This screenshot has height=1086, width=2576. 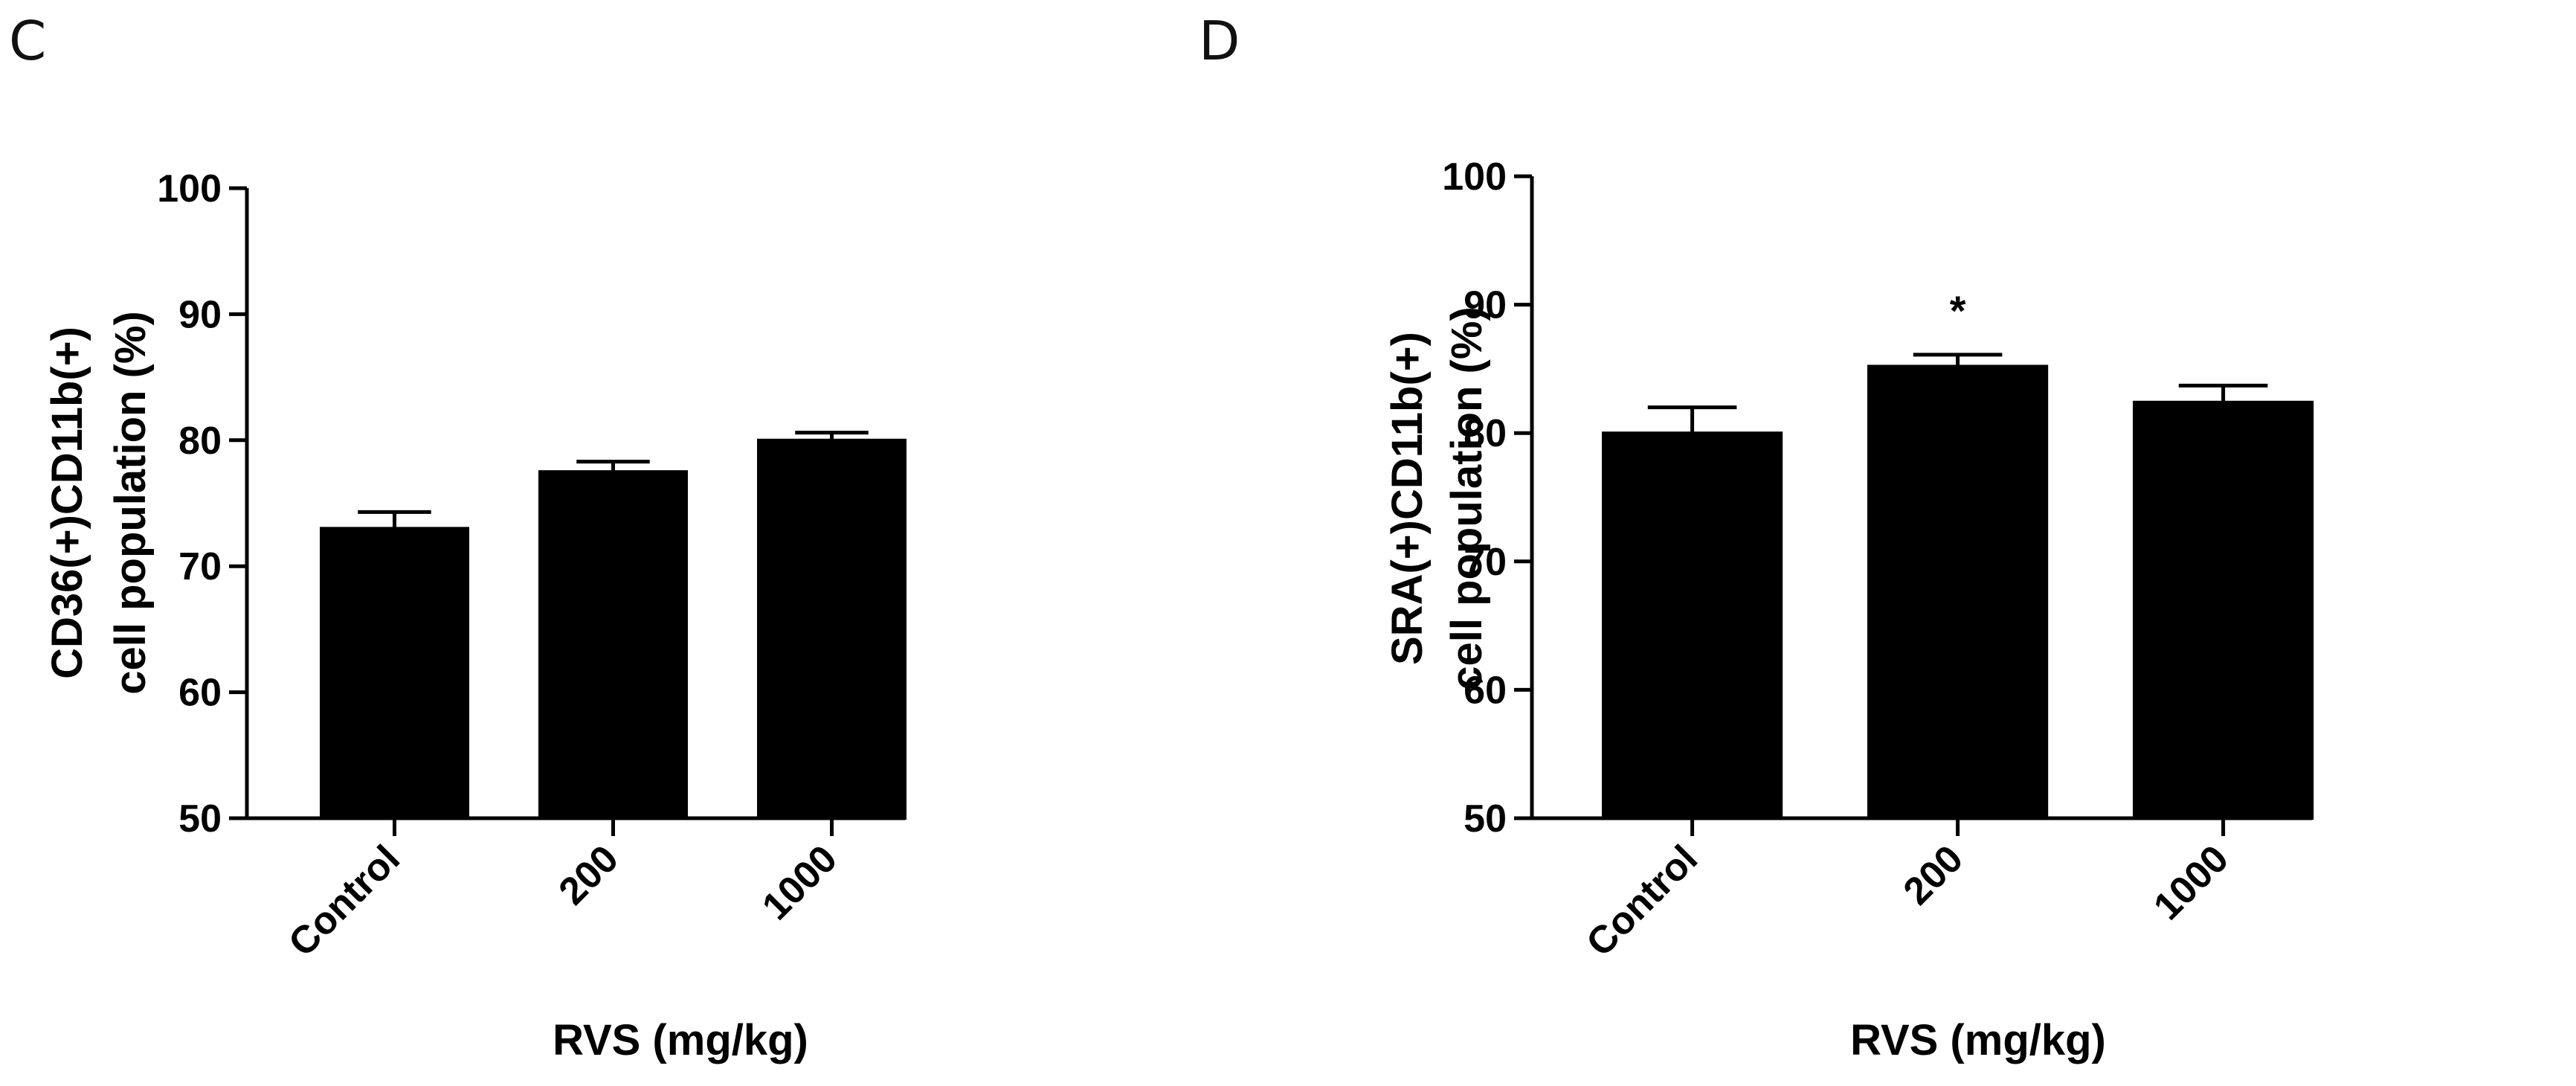 What do you see at coordinates (1958, 310) in the screenshot?
I see `significance-marker: *` at bounding box center [1958, 310].